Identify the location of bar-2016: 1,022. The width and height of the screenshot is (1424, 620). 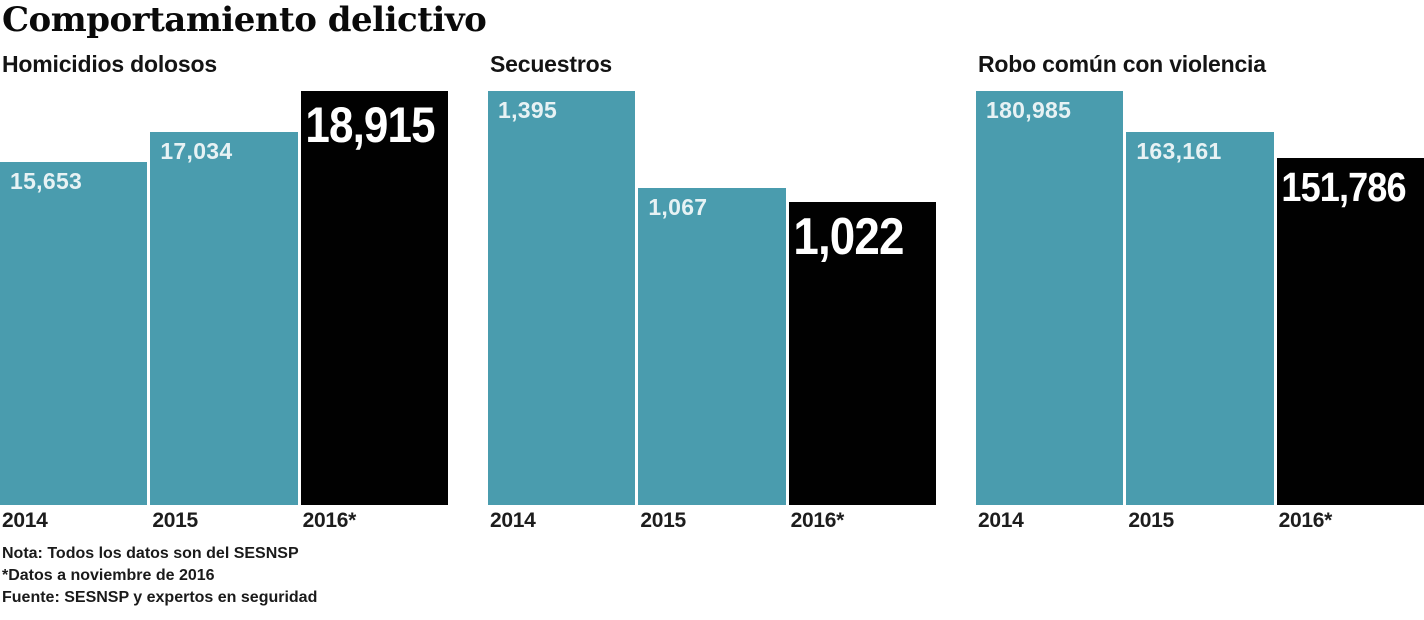
(862, 353).